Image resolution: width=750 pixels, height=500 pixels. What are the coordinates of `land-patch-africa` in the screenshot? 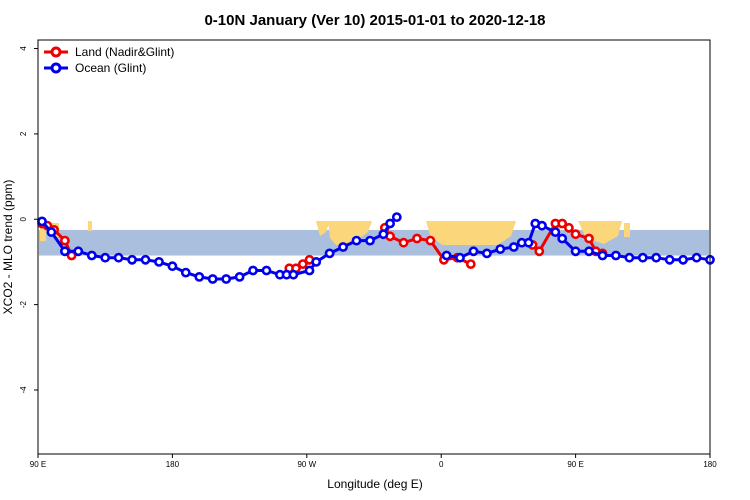 It's located at (471, 233).